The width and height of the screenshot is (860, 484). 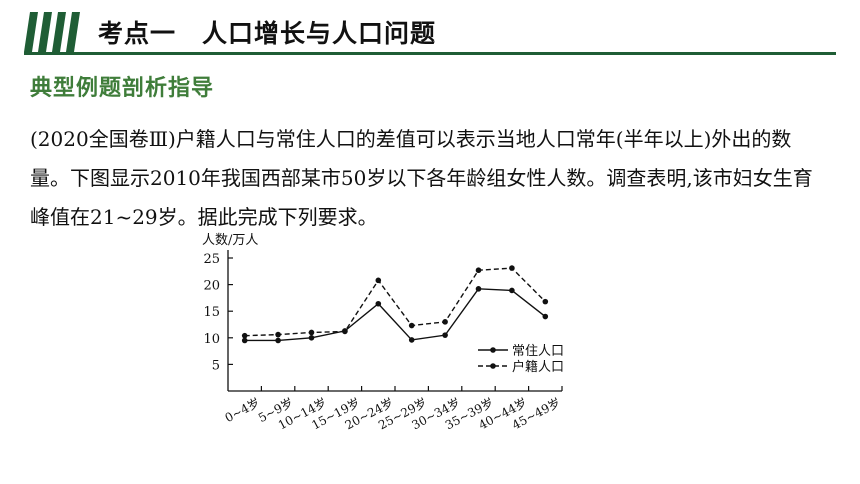 I want to click on legend-label: 常住人口, so click(x=538, y=351).